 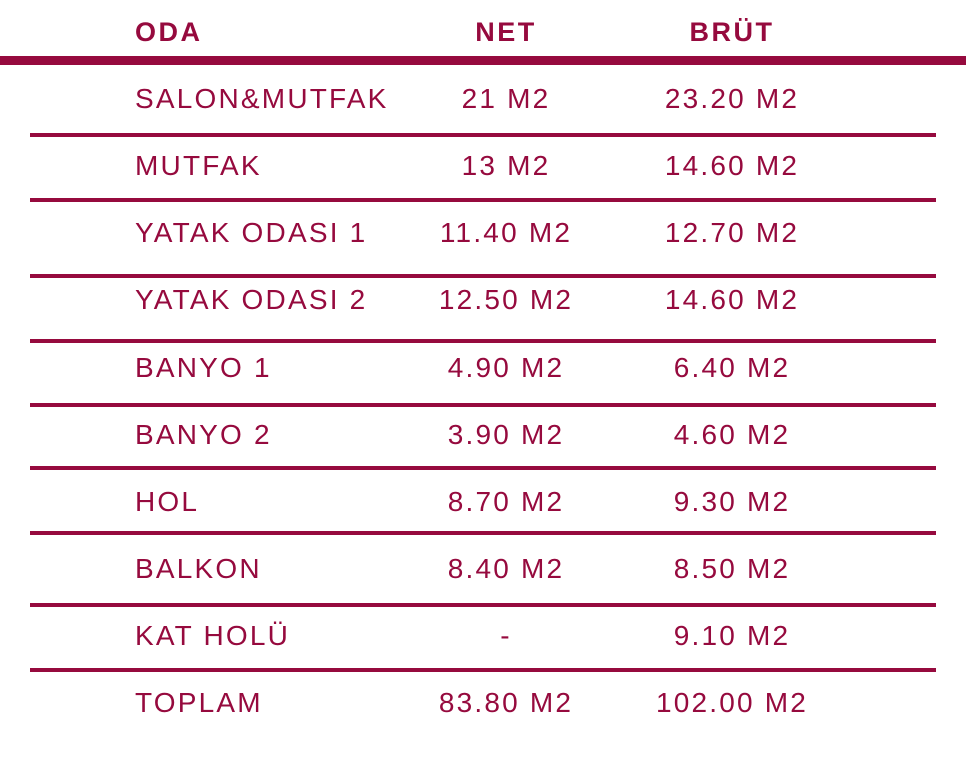 What do you see at coordinates (199, 702) in the screenshot?
I see `room-name: TOPLAM` at bounding box center [199, 702].